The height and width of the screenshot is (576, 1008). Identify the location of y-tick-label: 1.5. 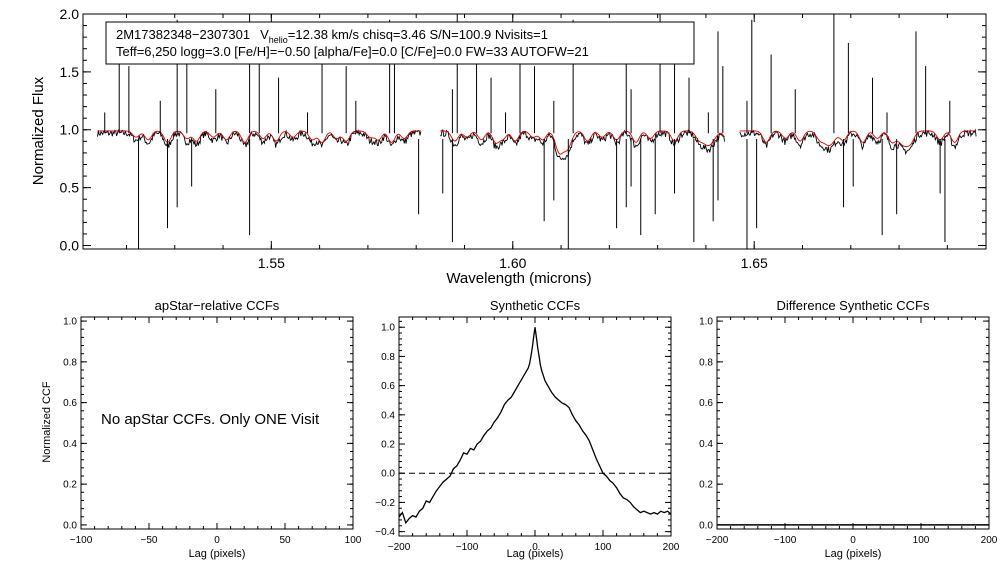
(70, 72).